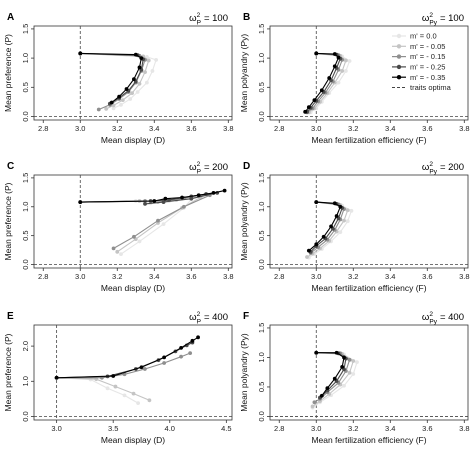 The width and height of the screenshot is (474, 450). I want to click on omega-label: ω2 P = 400, so click(208, 318).